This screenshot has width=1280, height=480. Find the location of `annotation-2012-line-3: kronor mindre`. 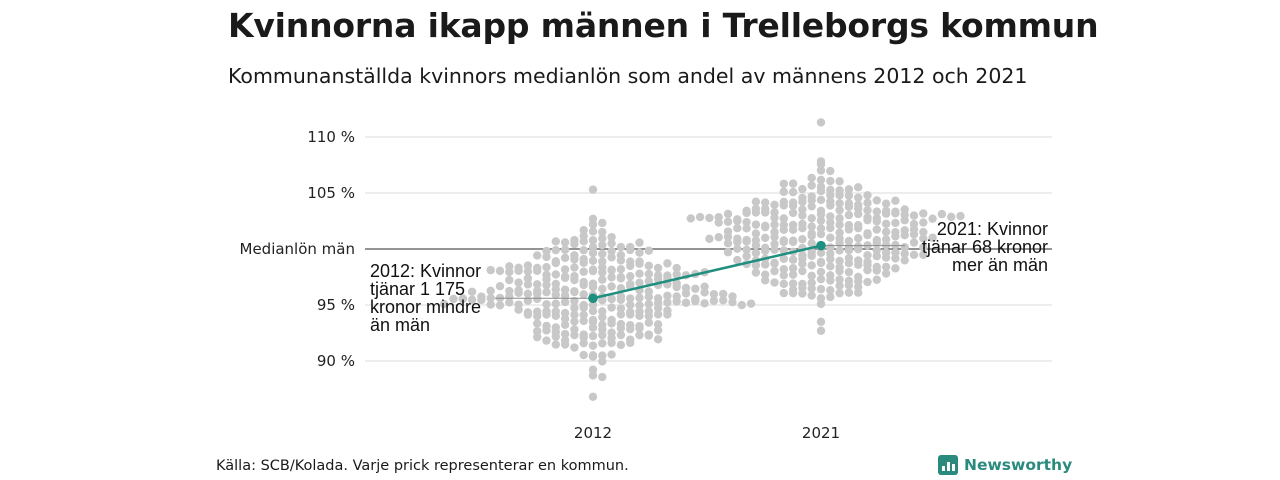

annotation-2012-line-3: kronor mindre is located at coordinates (426, 307).